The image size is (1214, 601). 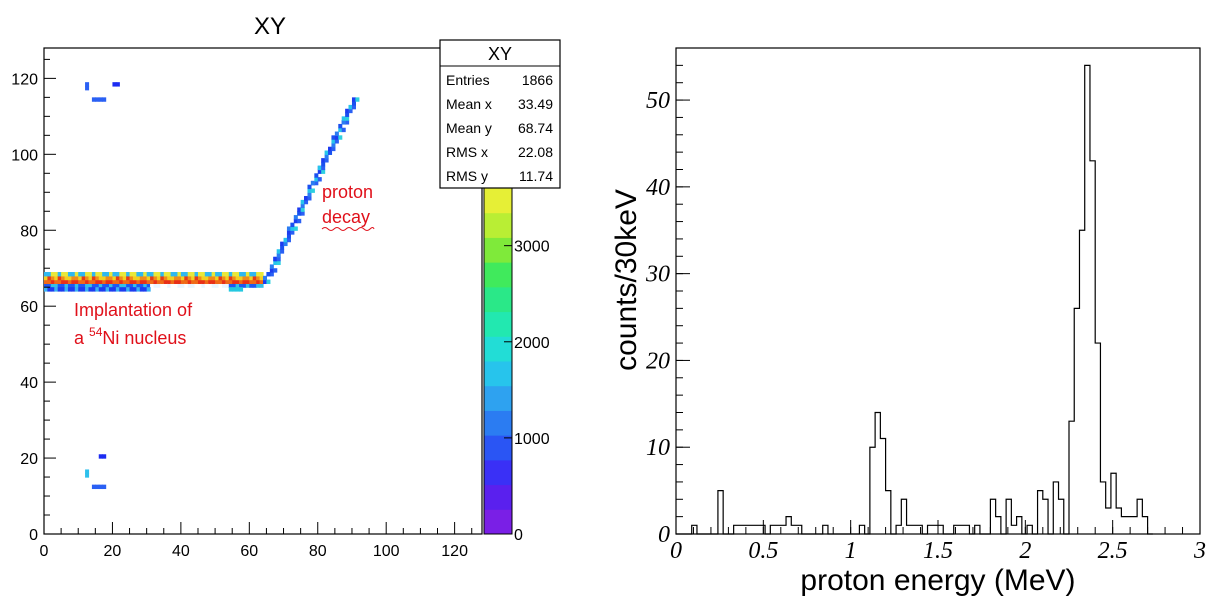 What do you see at coordinates (270, 26) in the screenshot?
I see `heatmap-title: XY` at bounding box center [270, 26].